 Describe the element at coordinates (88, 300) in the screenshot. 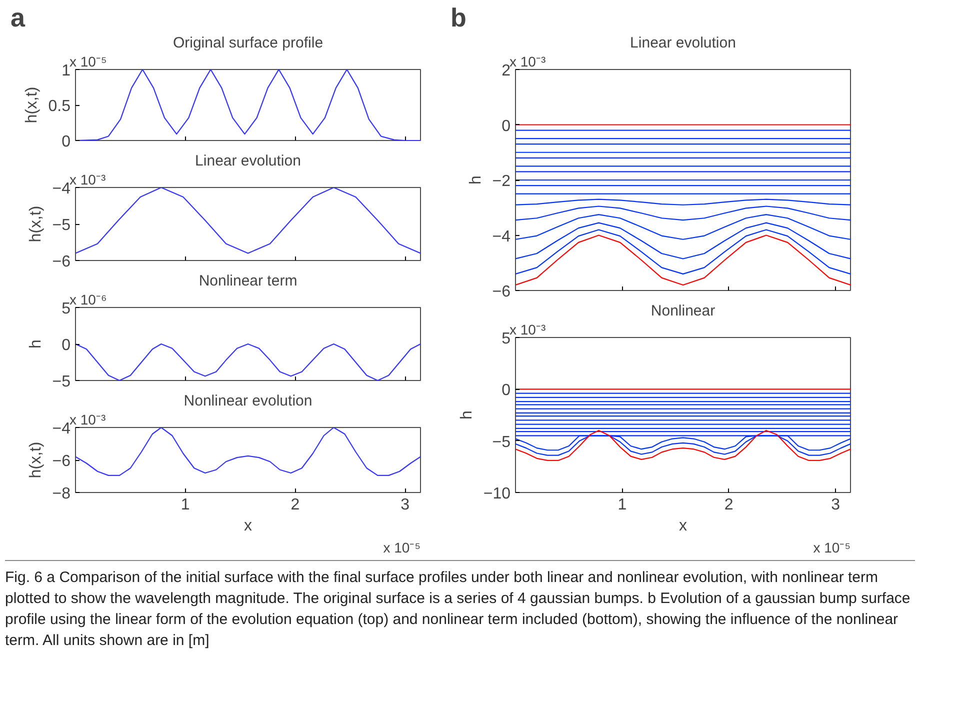

I see `text: x 10⁻⁶` at that location.